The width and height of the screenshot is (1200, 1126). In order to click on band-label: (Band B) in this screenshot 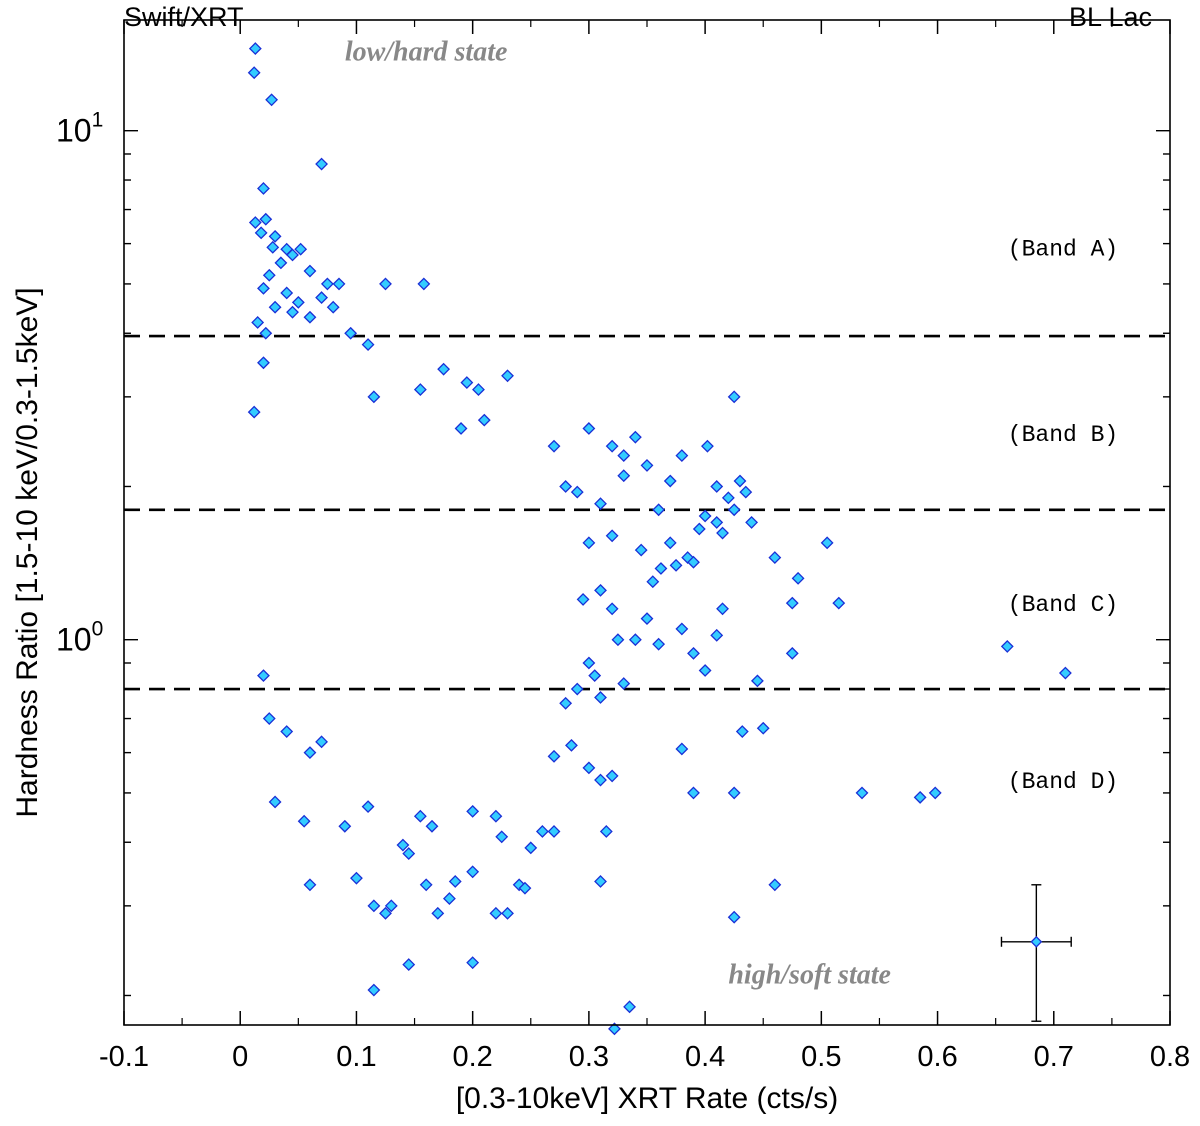, I will do `click(1063, 435)`.